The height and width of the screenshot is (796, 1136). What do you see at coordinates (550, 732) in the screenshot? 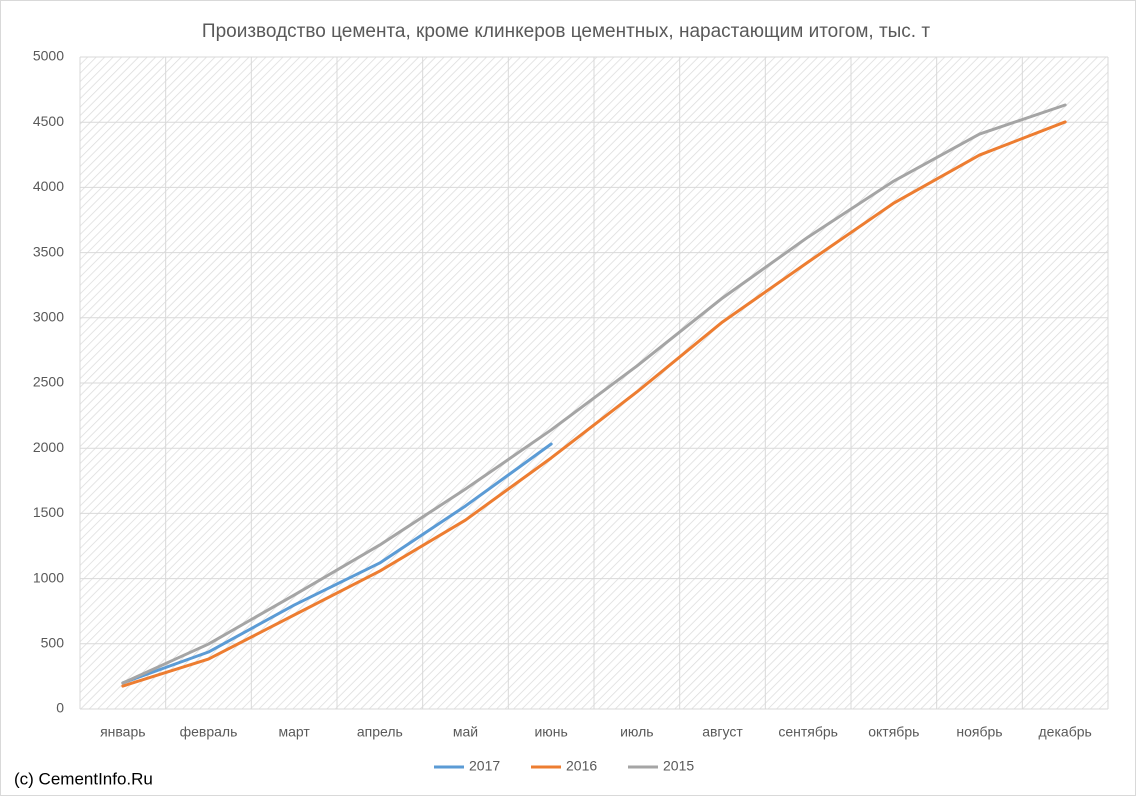
I see `x-tick-label: июнь` at bounding box center [550, 732].